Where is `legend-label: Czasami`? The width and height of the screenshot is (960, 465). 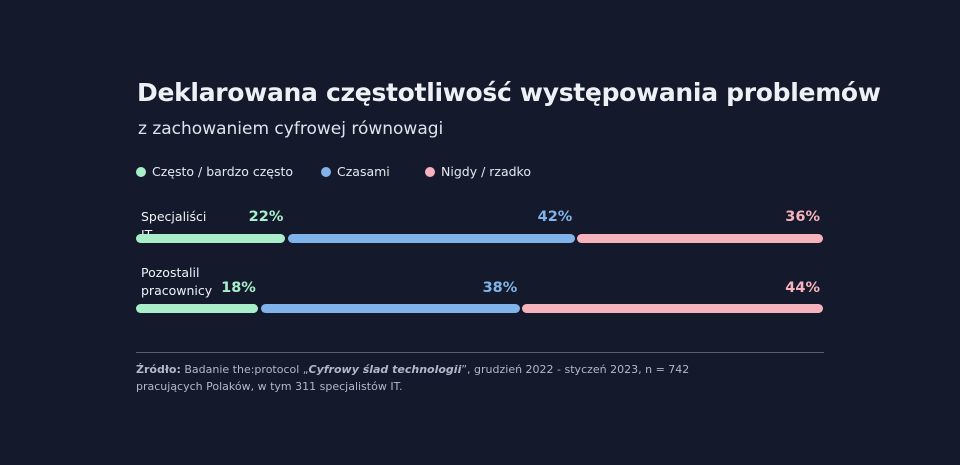 legend-label: Czasami is located at coordinates (363, 171).